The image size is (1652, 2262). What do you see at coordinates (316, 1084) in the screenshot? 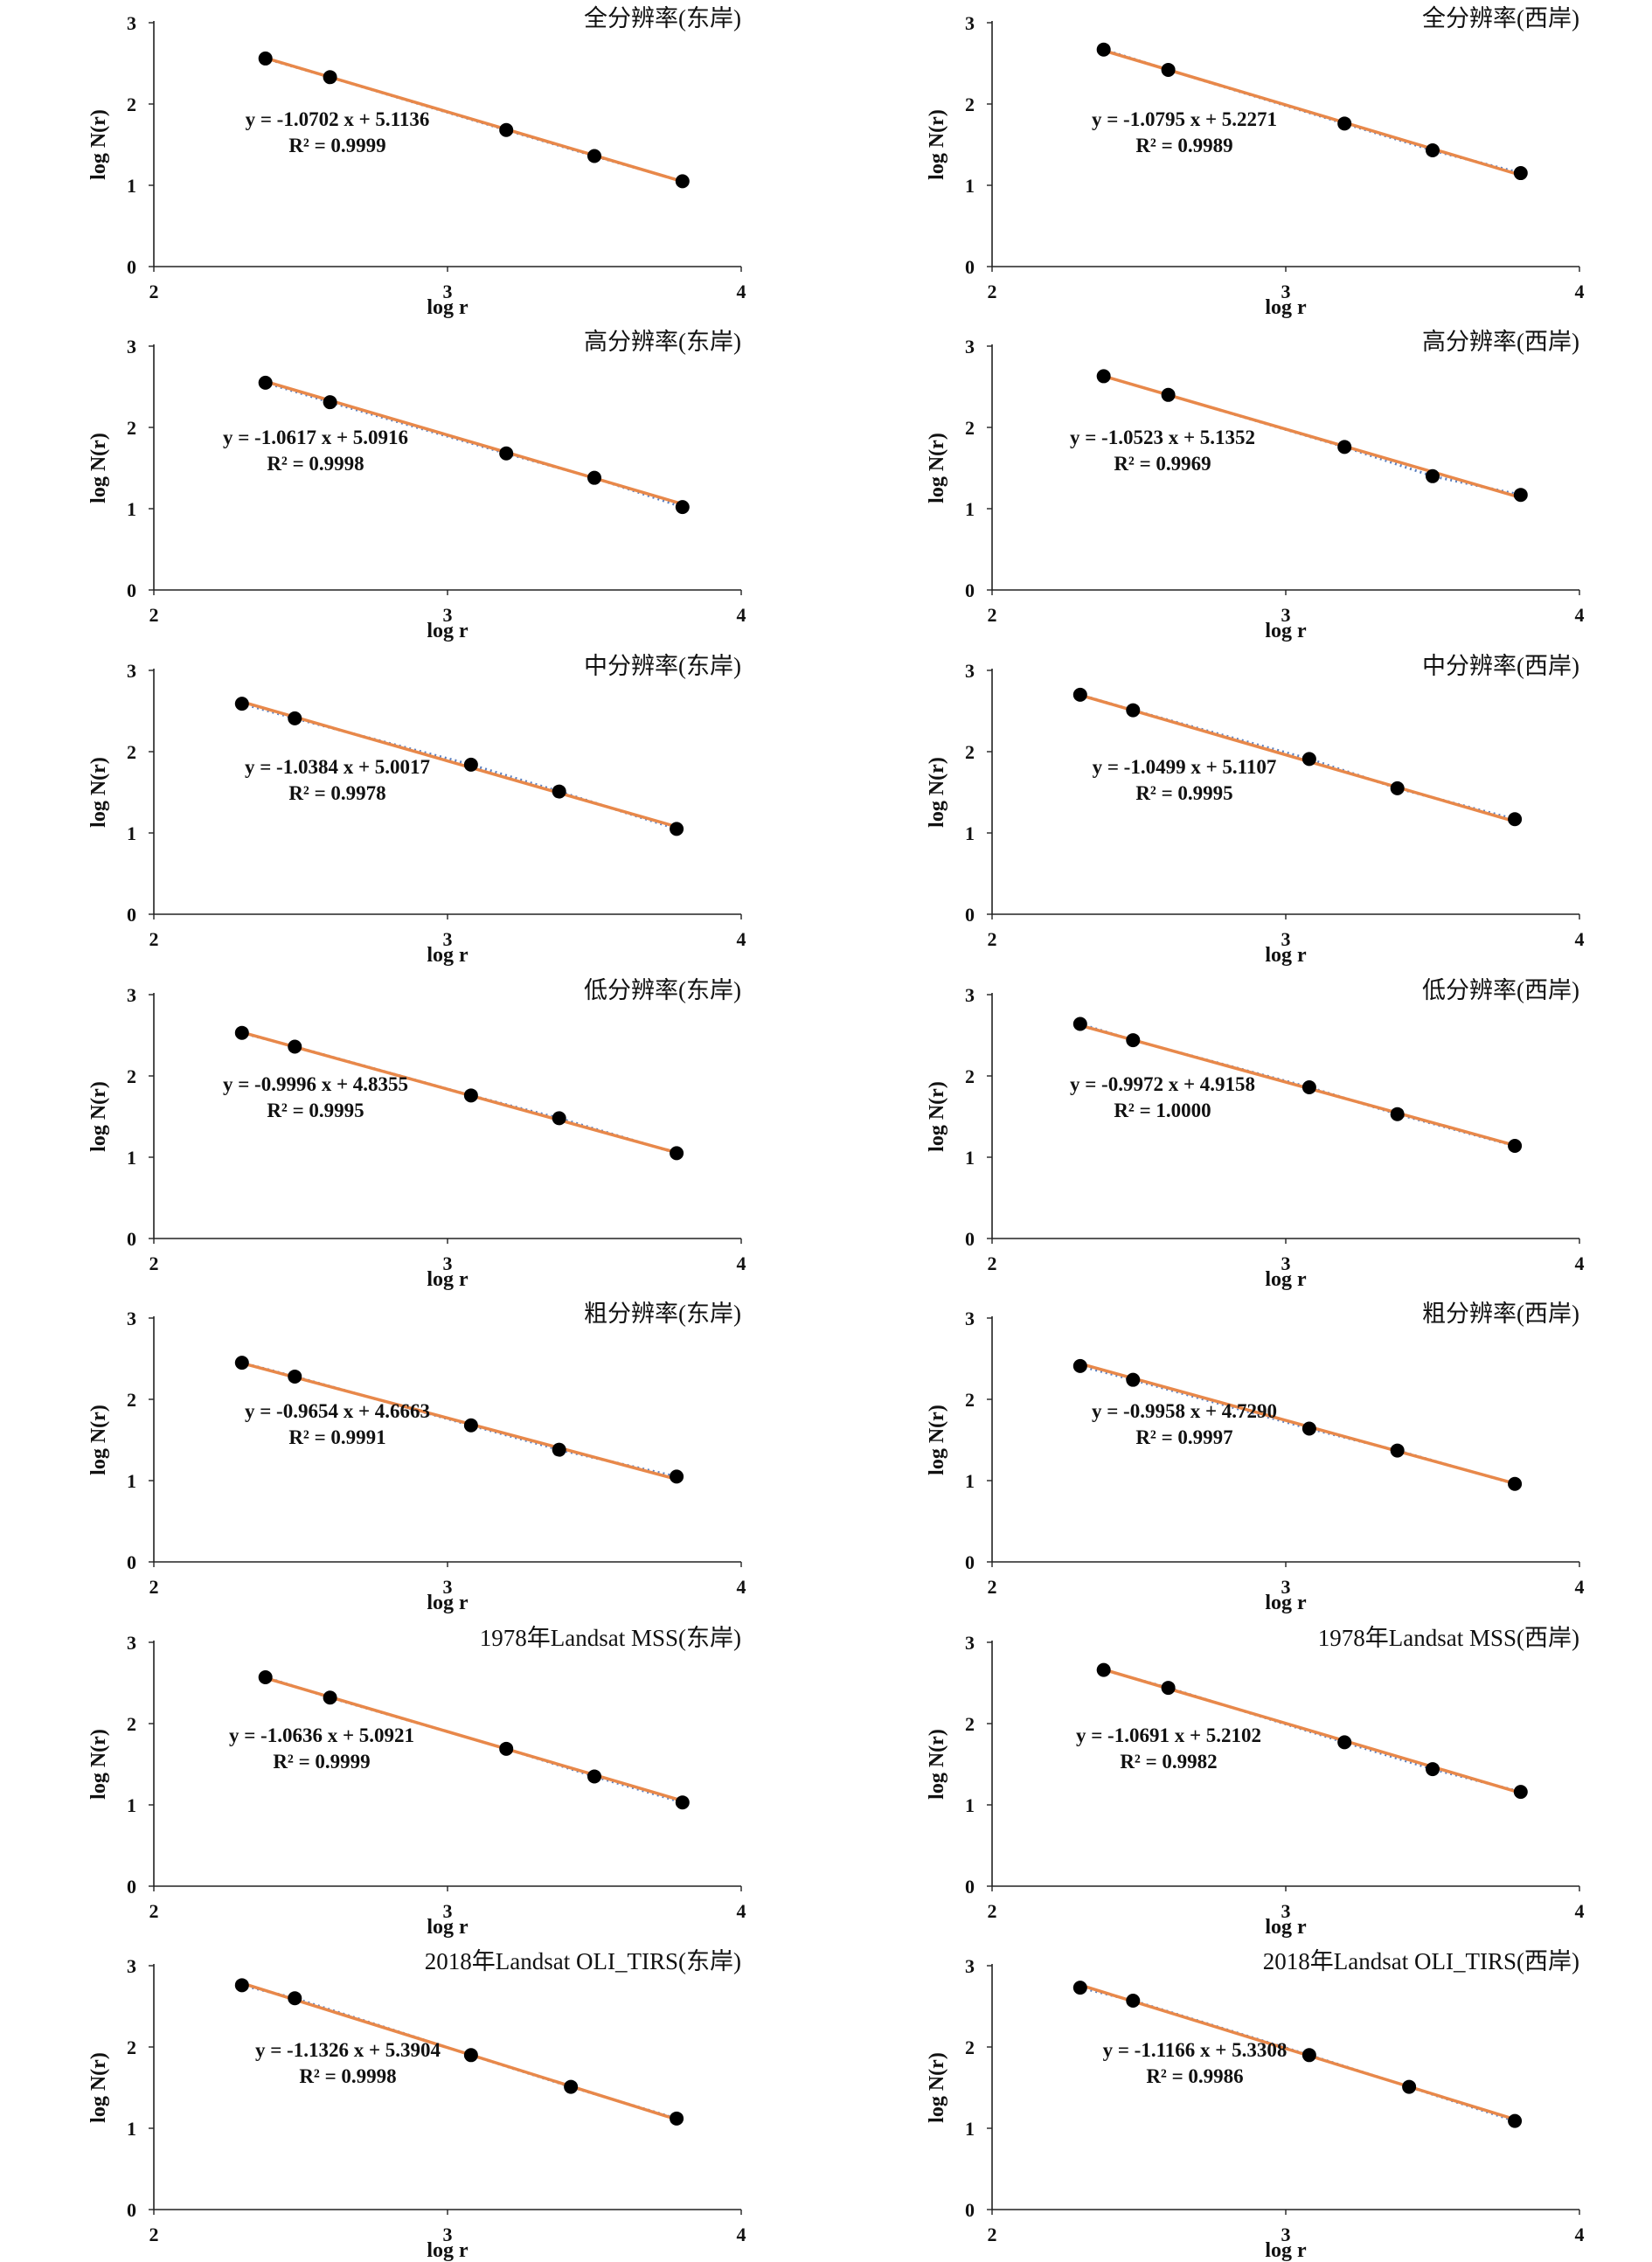
I see `regression-equation: y = -0.9996 x + 4.8355` at bounding box center [316, 1084].